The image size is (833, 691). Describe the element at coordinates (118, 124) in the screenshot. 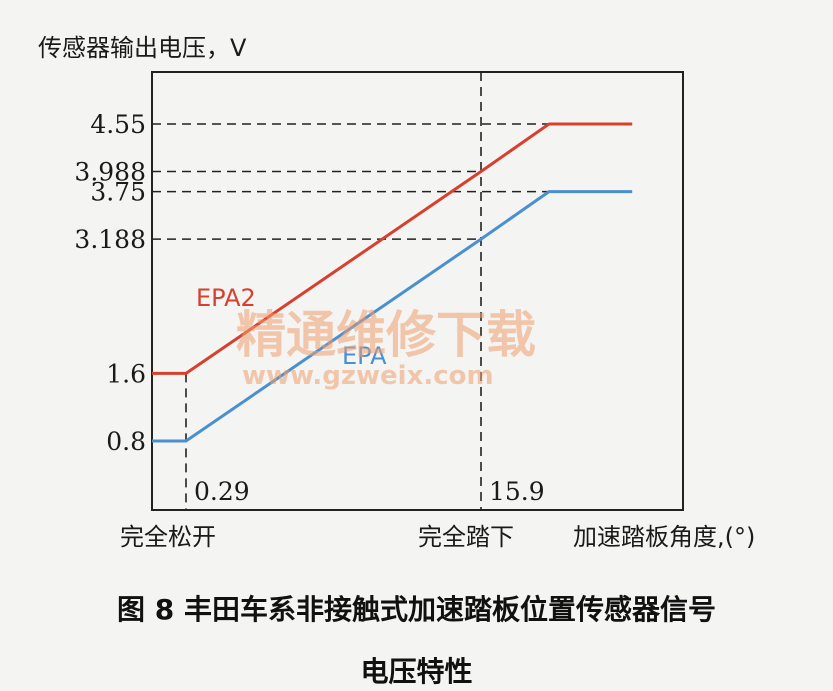

I see `y-tick-label: 4.55` at that location.